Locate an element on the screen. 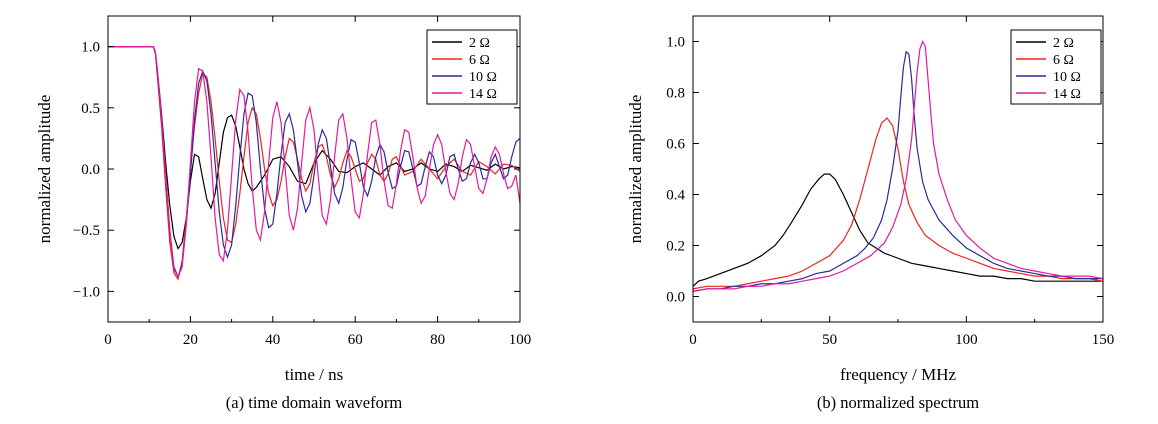 This screenshot has height=424, width=1158. spectrum-caption: (b) normalized spectrum is located at coordinates (898, 402).